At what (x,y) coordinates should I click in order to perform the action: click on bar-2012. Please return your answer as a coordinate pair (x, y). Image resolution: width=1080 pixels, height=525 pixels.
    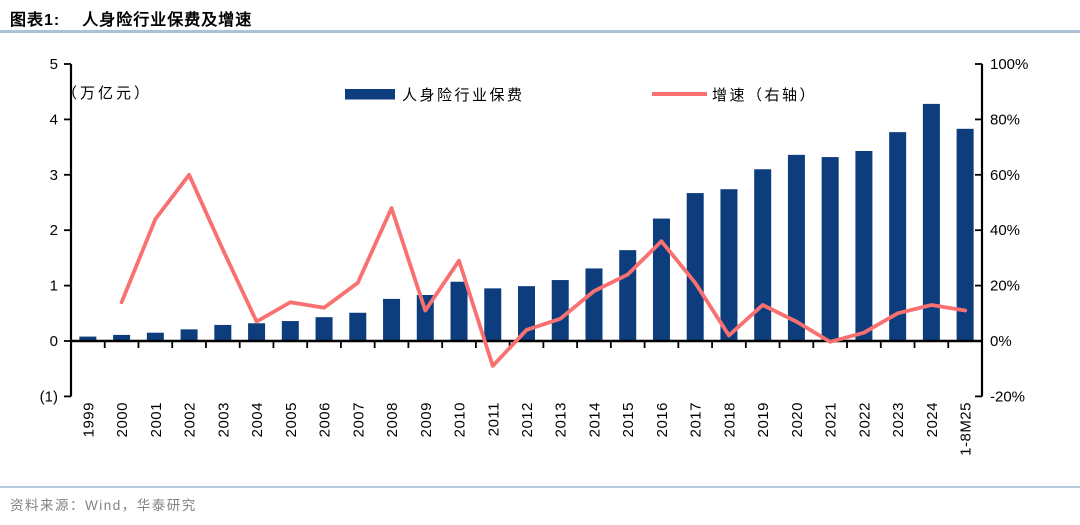
    Looking at the image, I should click on (526, 313).